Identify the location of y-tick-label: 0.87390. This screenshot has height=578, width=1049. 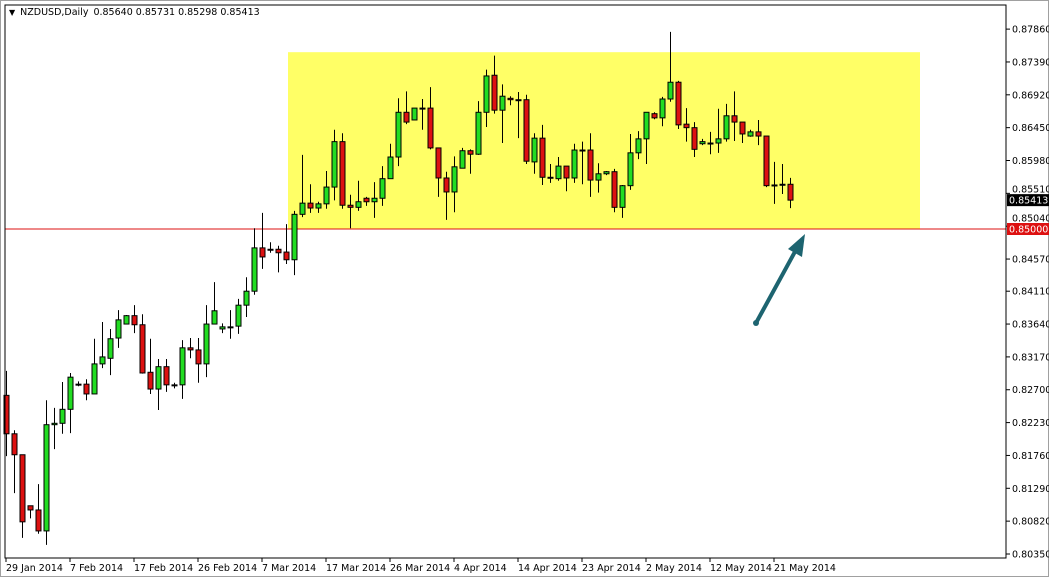
(1030, 62).